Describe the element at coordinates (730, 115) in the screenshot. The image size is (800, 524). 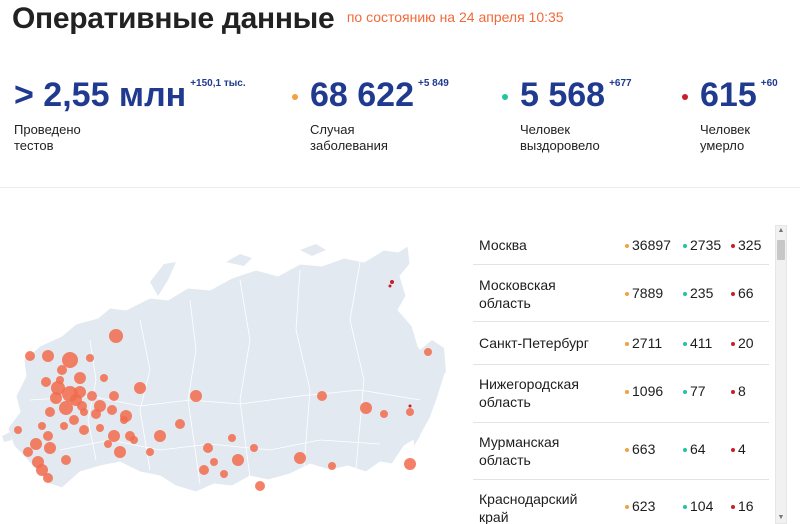
I see `stat-deaths: 615 +60 Человек умерло` at that location.